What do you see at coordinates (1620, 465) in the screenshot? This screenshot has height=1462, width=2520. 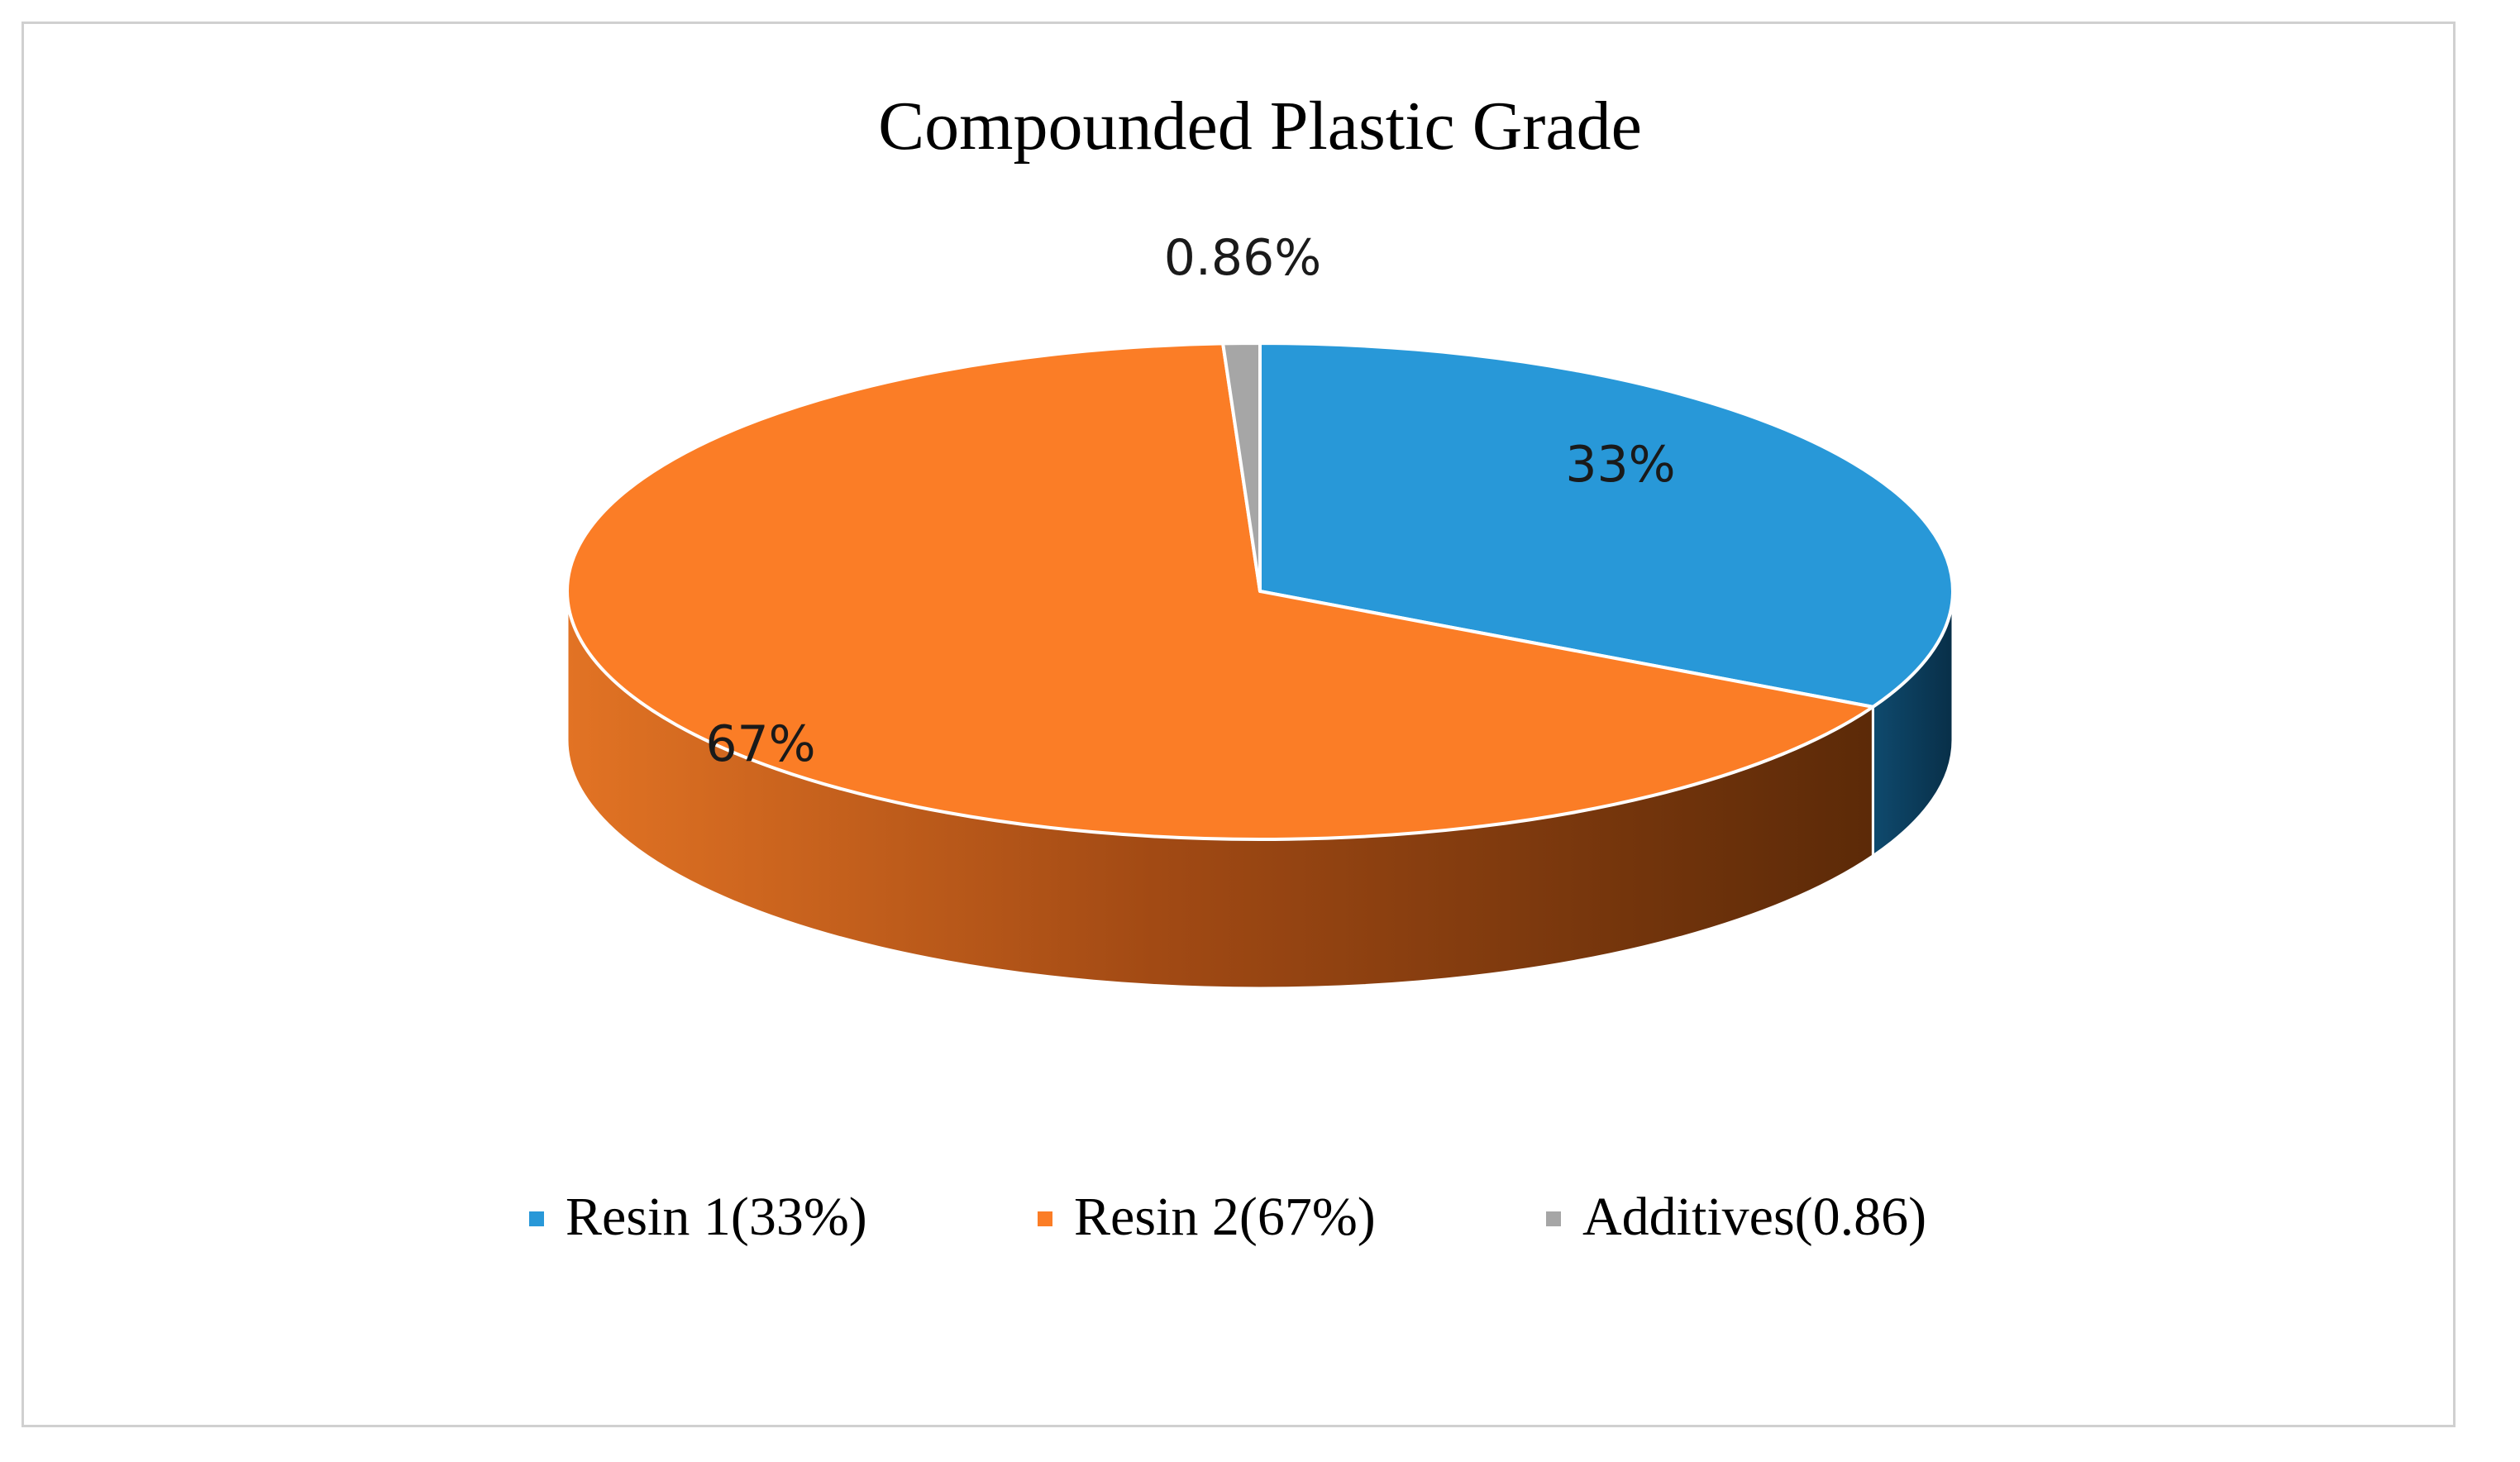 I see `data-label-1: 33%` at bounding box center [1620, 465].